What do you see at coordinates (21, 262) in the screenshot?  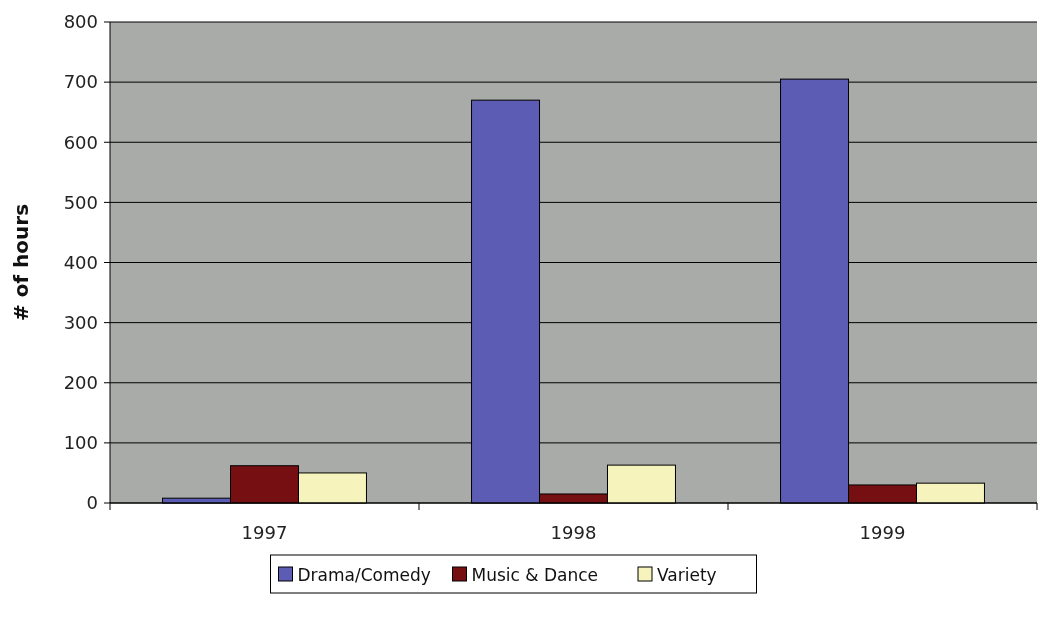 I see `y-axis-title: # of hours` at bounding box center [21, 262].